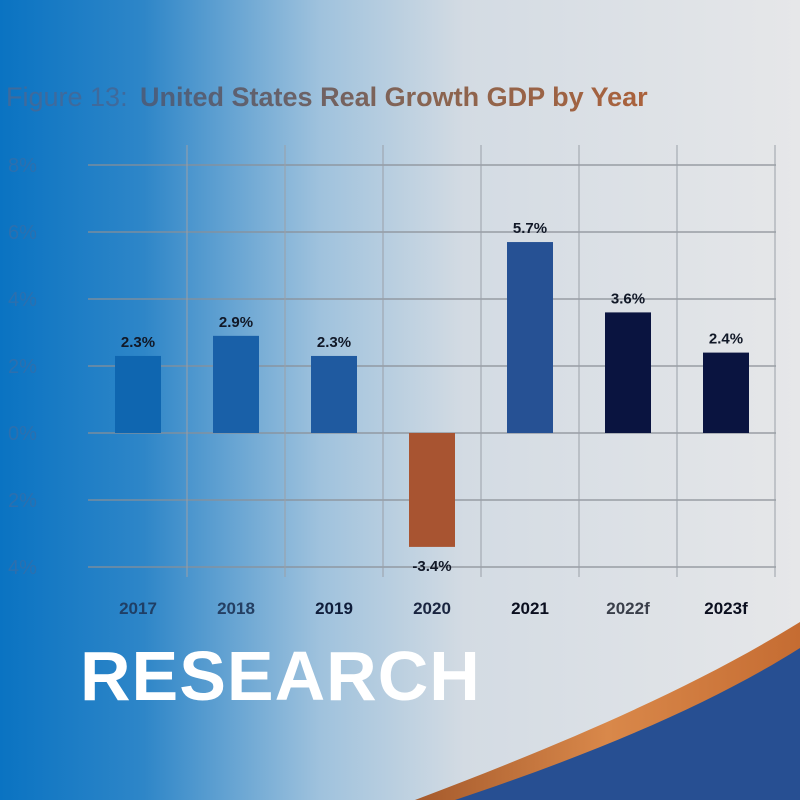  What do you see at coordinates (394, 97) in the screenshot?
I see `chart-title-main: United States Real Growth GDP by Year` at bounding box center [394, 97].